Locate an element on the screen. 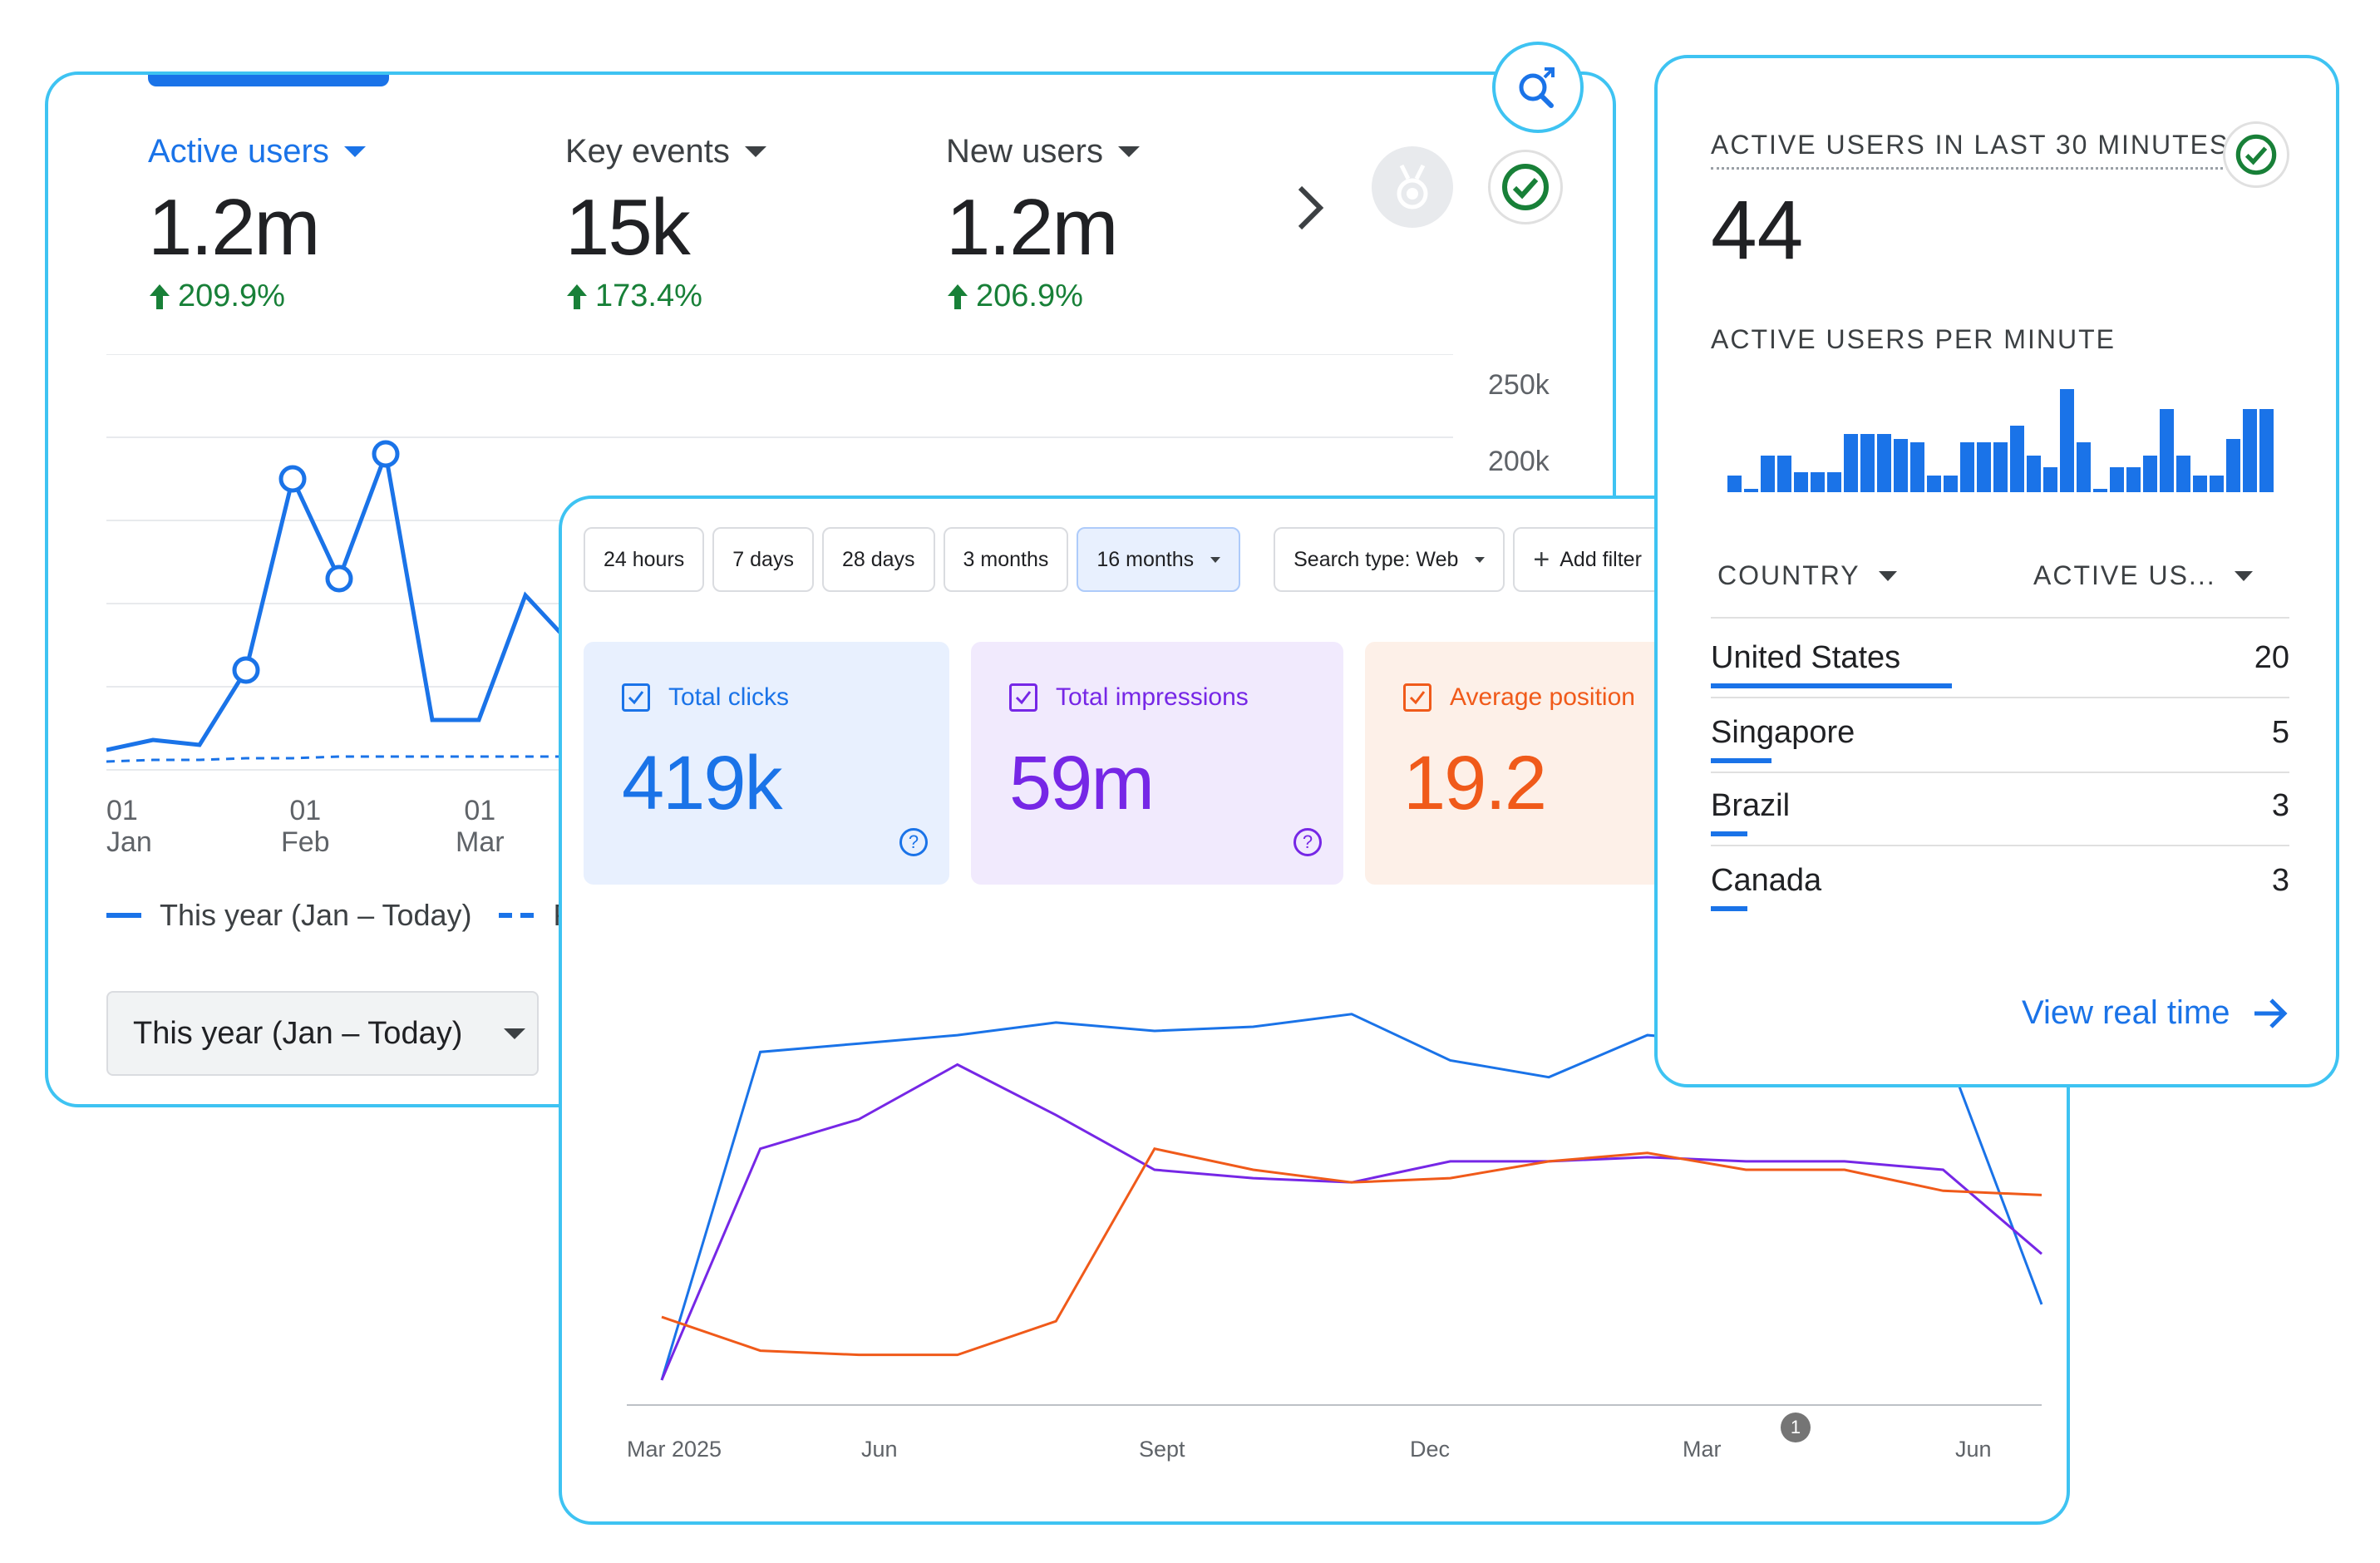 The image size is (2380, 1563). annotation-marker: 1 is located at coordinates (1796, 1428).